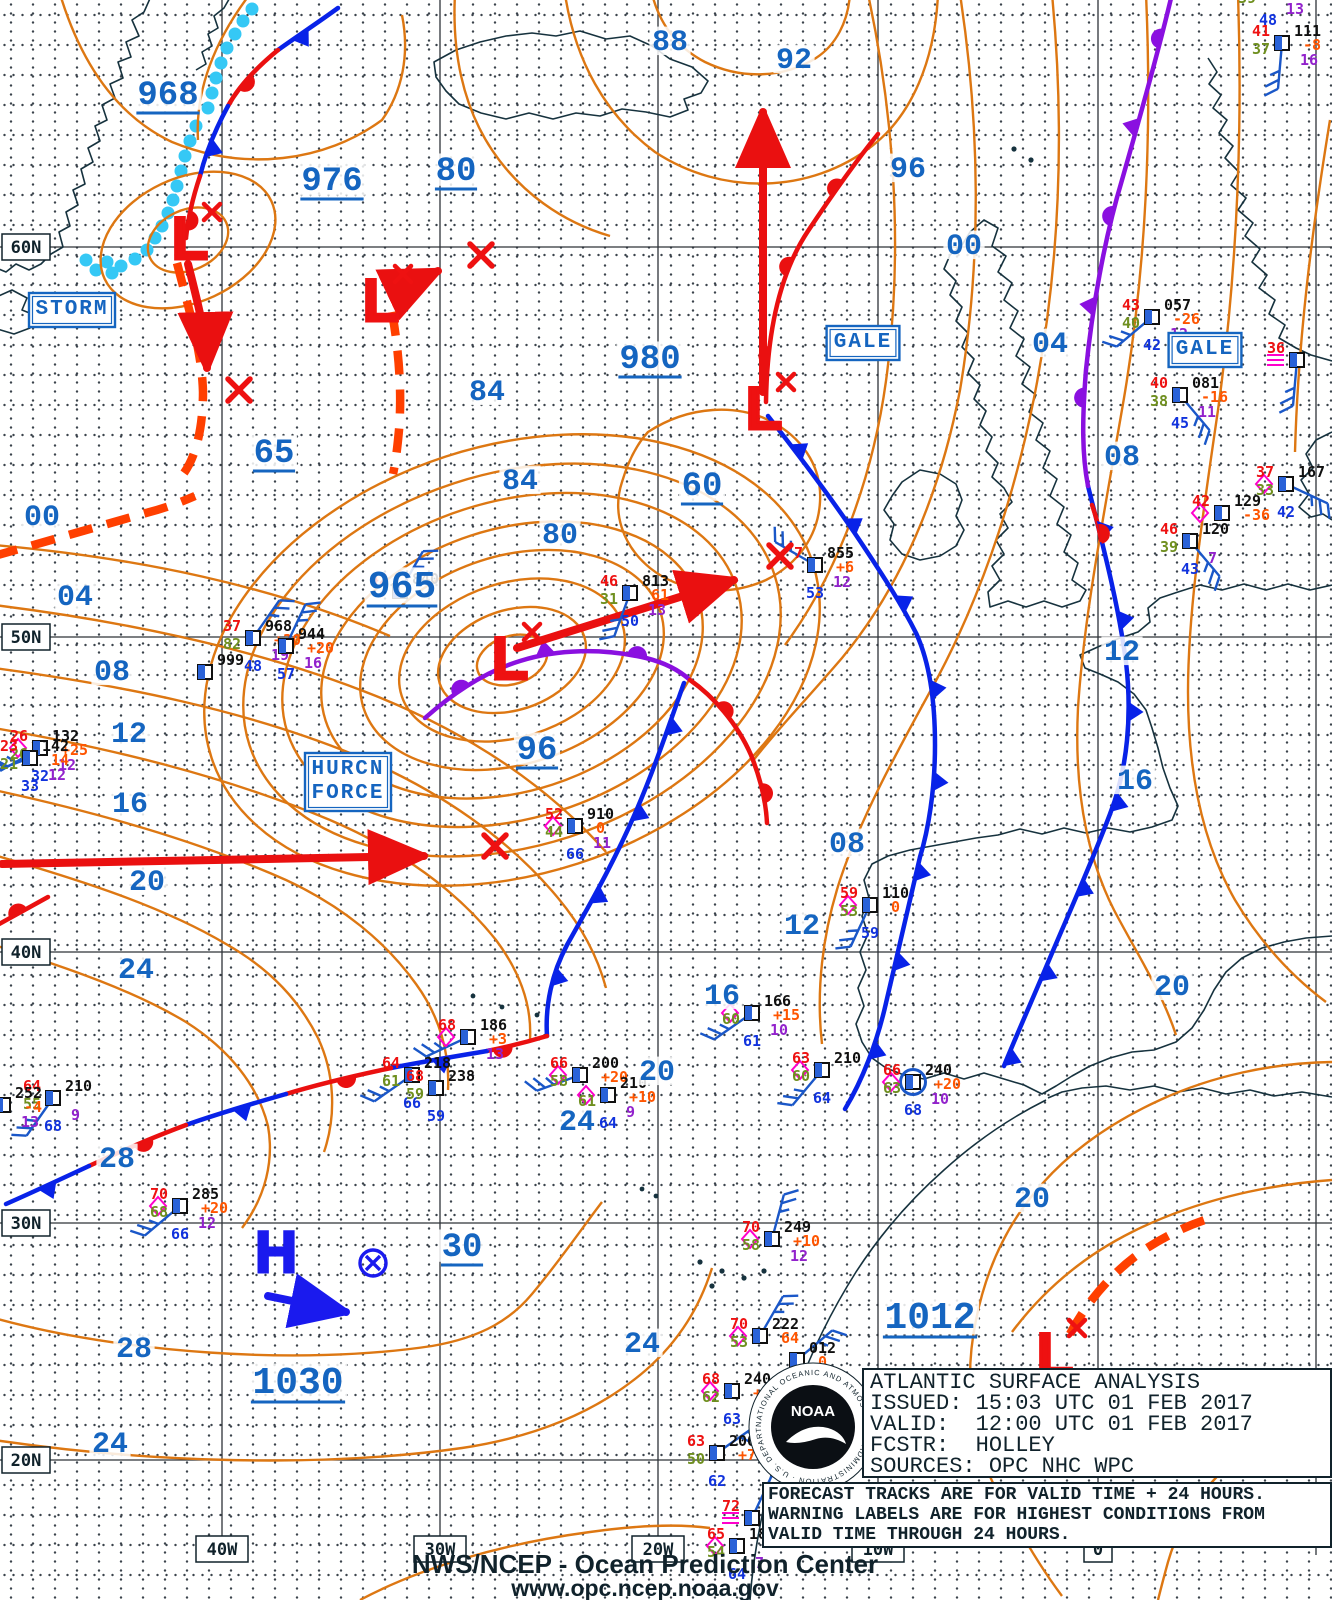  Describe the element at coordinates (415, 1094) in the screenshot. I see `dewpoint-value: 59` at that location.